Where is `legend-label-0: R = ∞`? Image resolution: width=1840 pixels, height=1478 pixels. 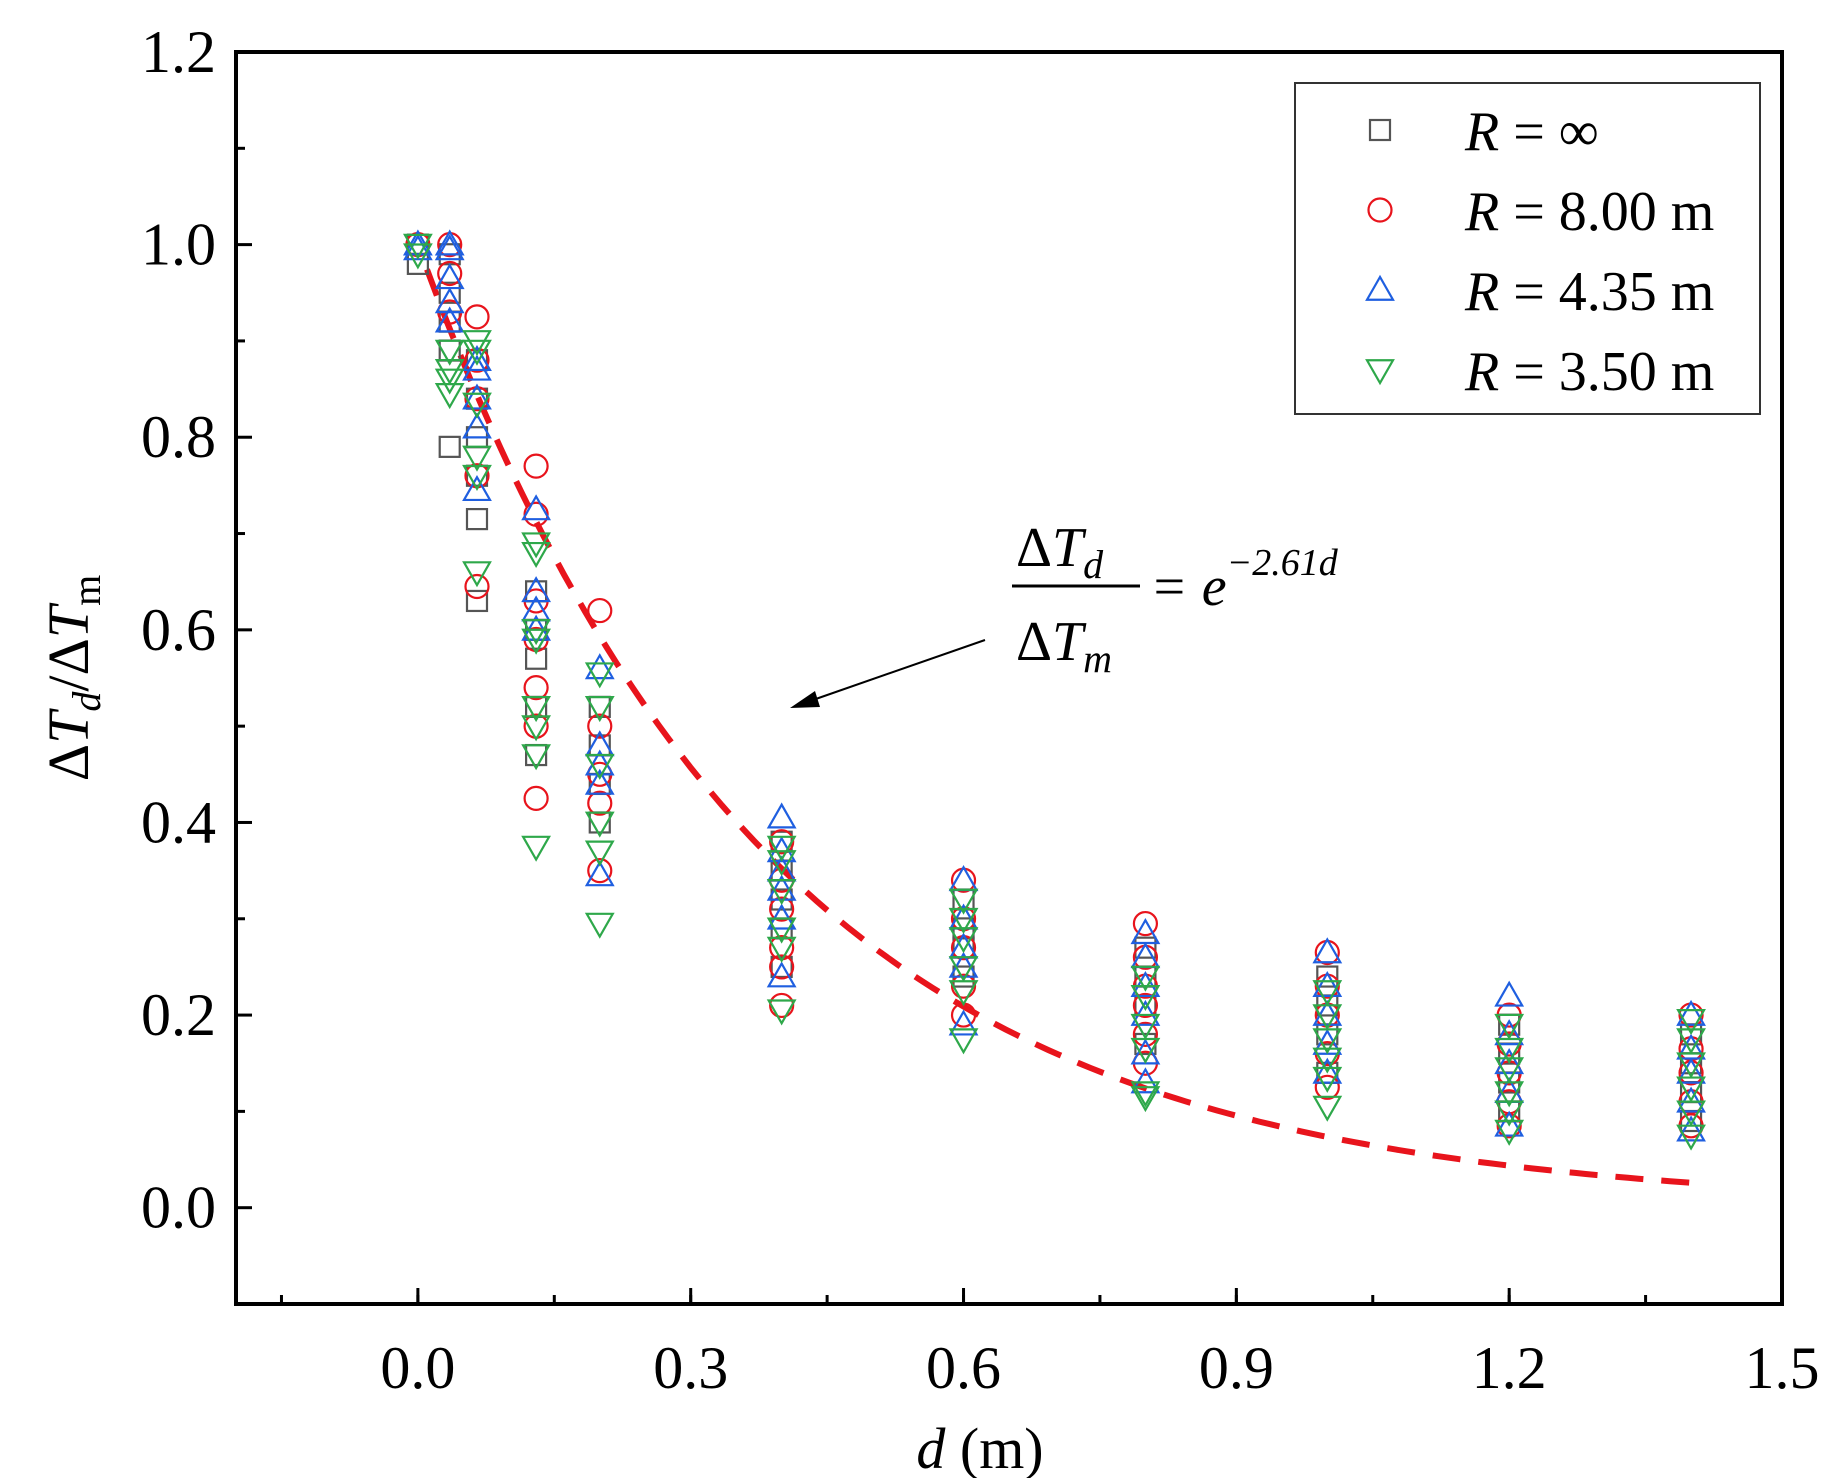
legend-label-0: R = ∞ is located at coordinates (1531, 132).